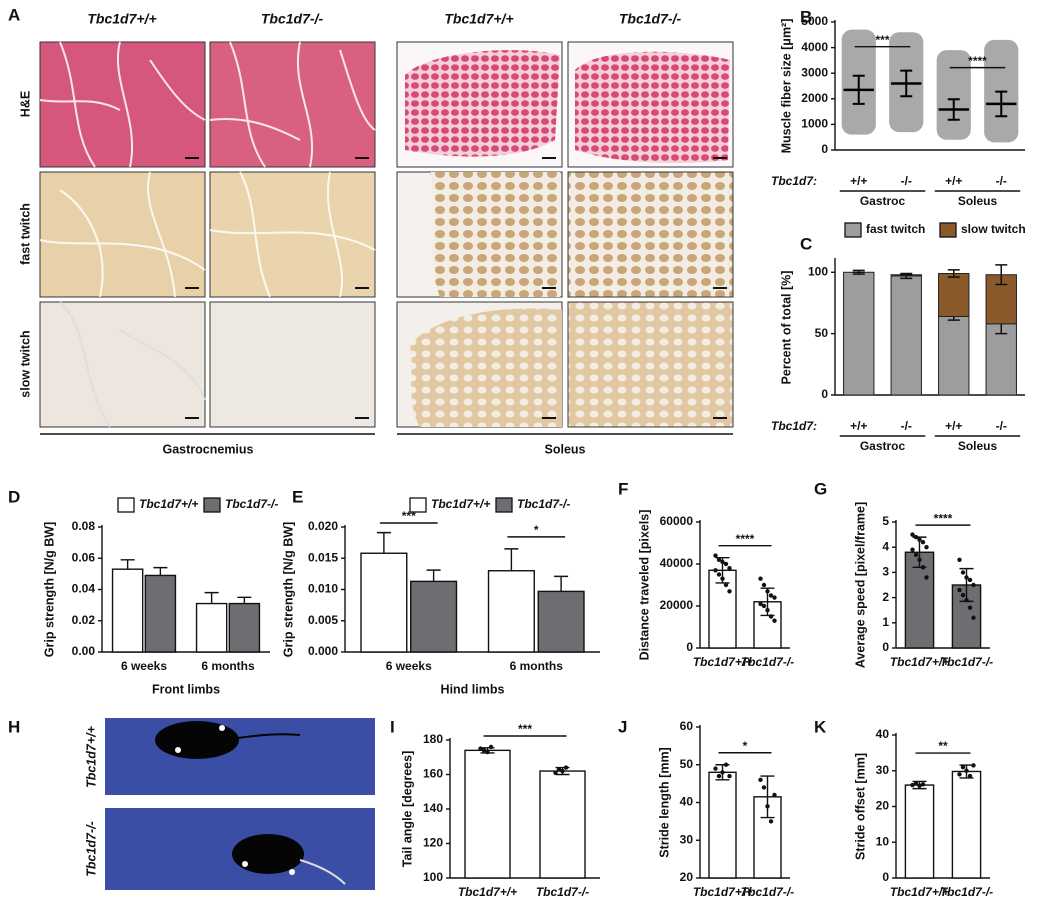  Describe the element at coordinates (323, 557) in the screenshot. I see `y-tick-label: 0.015` at that location.